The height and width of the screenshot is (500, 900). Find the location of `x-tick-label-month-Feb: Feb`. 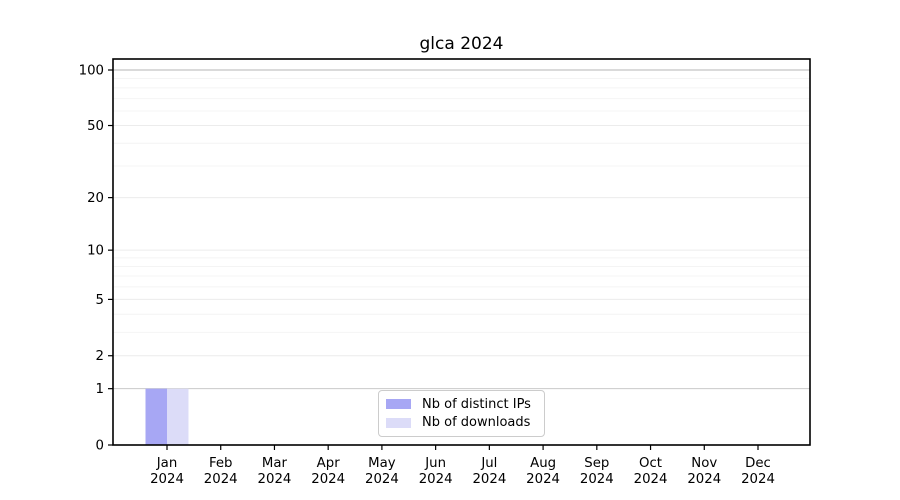

x-tick-label-month-Feb: Feb is located at coordinates (221, 463).